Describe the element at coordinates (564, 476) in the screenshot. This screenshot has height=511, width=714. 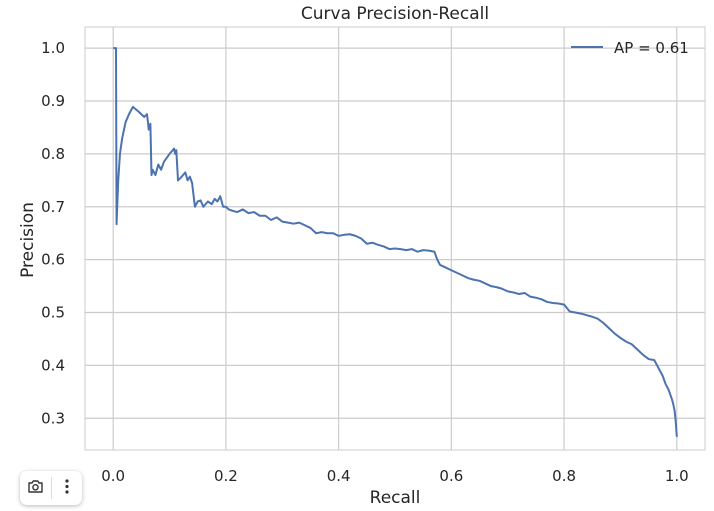
I see `x-tick-label: 0.8` at that location.